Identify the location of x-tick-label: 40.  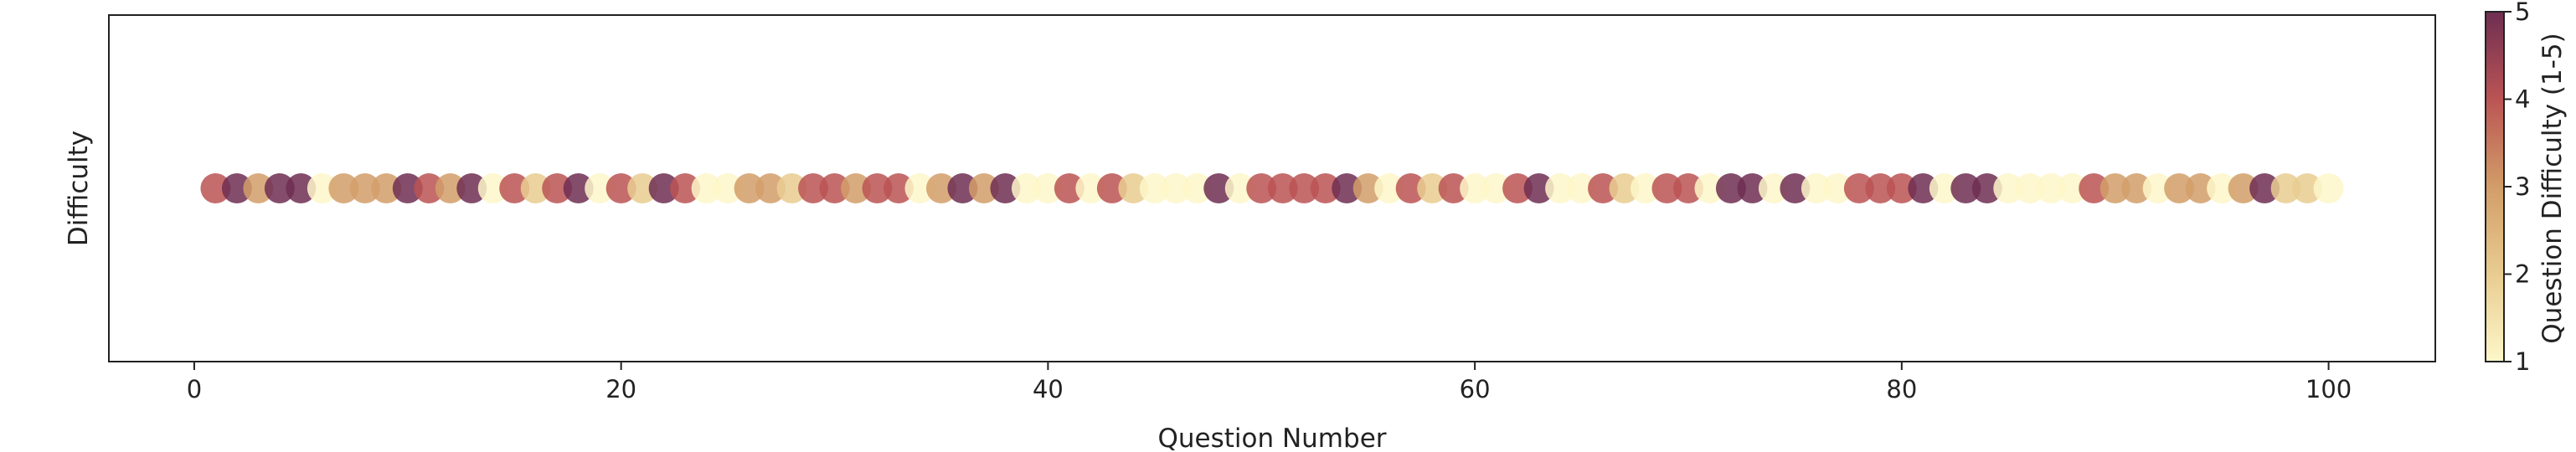
(1048, 389).